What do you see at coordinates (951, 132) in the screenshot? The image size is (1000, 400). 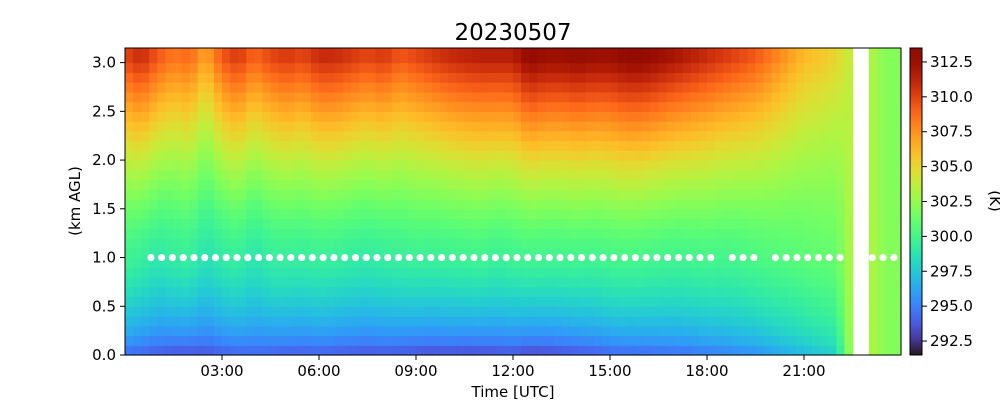 I see `colorbar-tick-label: 307.5` at bounding box center [951, 132].